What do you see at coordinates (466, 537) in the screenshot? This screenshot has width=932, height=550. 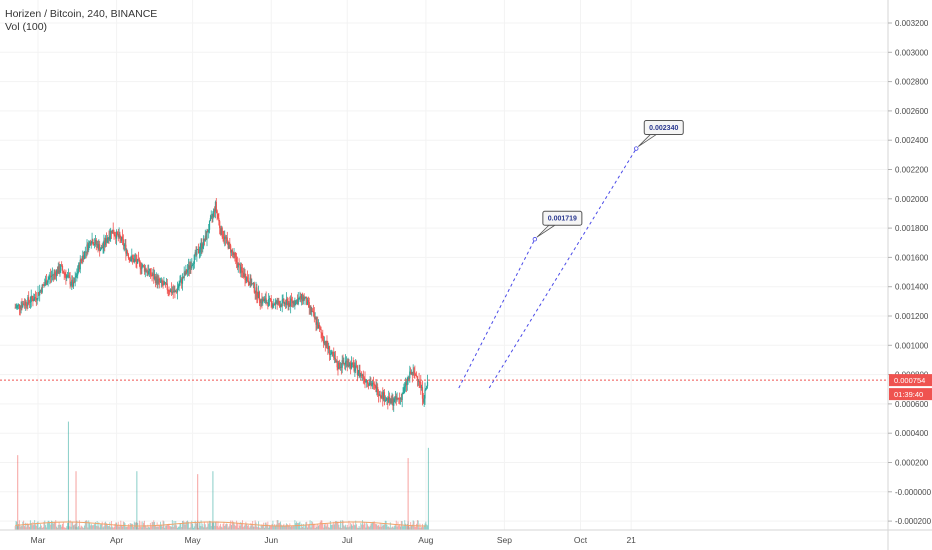 I see `time-axis: Mar Apr May Jun Jul Aug Sep Oct 21` at bounding box center [466, 537].